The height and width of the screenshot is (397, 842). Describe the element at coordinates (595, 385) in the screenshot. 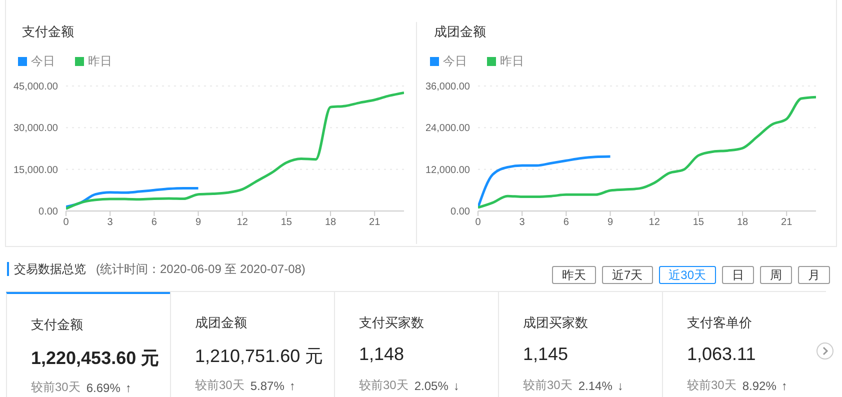

I see `text: 2.14%` at that location.